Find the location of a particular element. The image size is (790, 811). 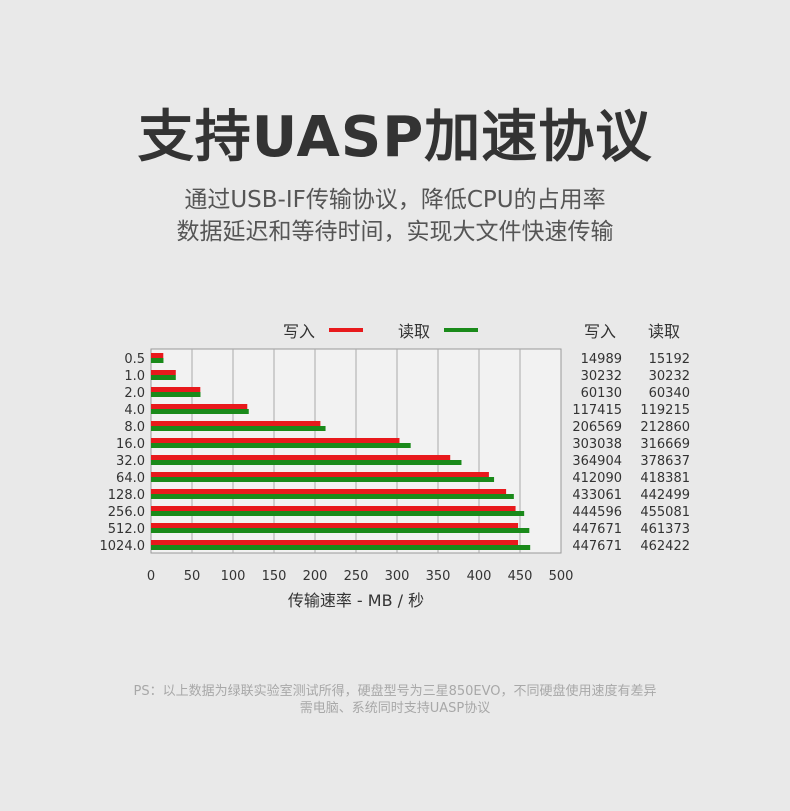

x-tick-label: 450 is located at coordinates (520, 576).